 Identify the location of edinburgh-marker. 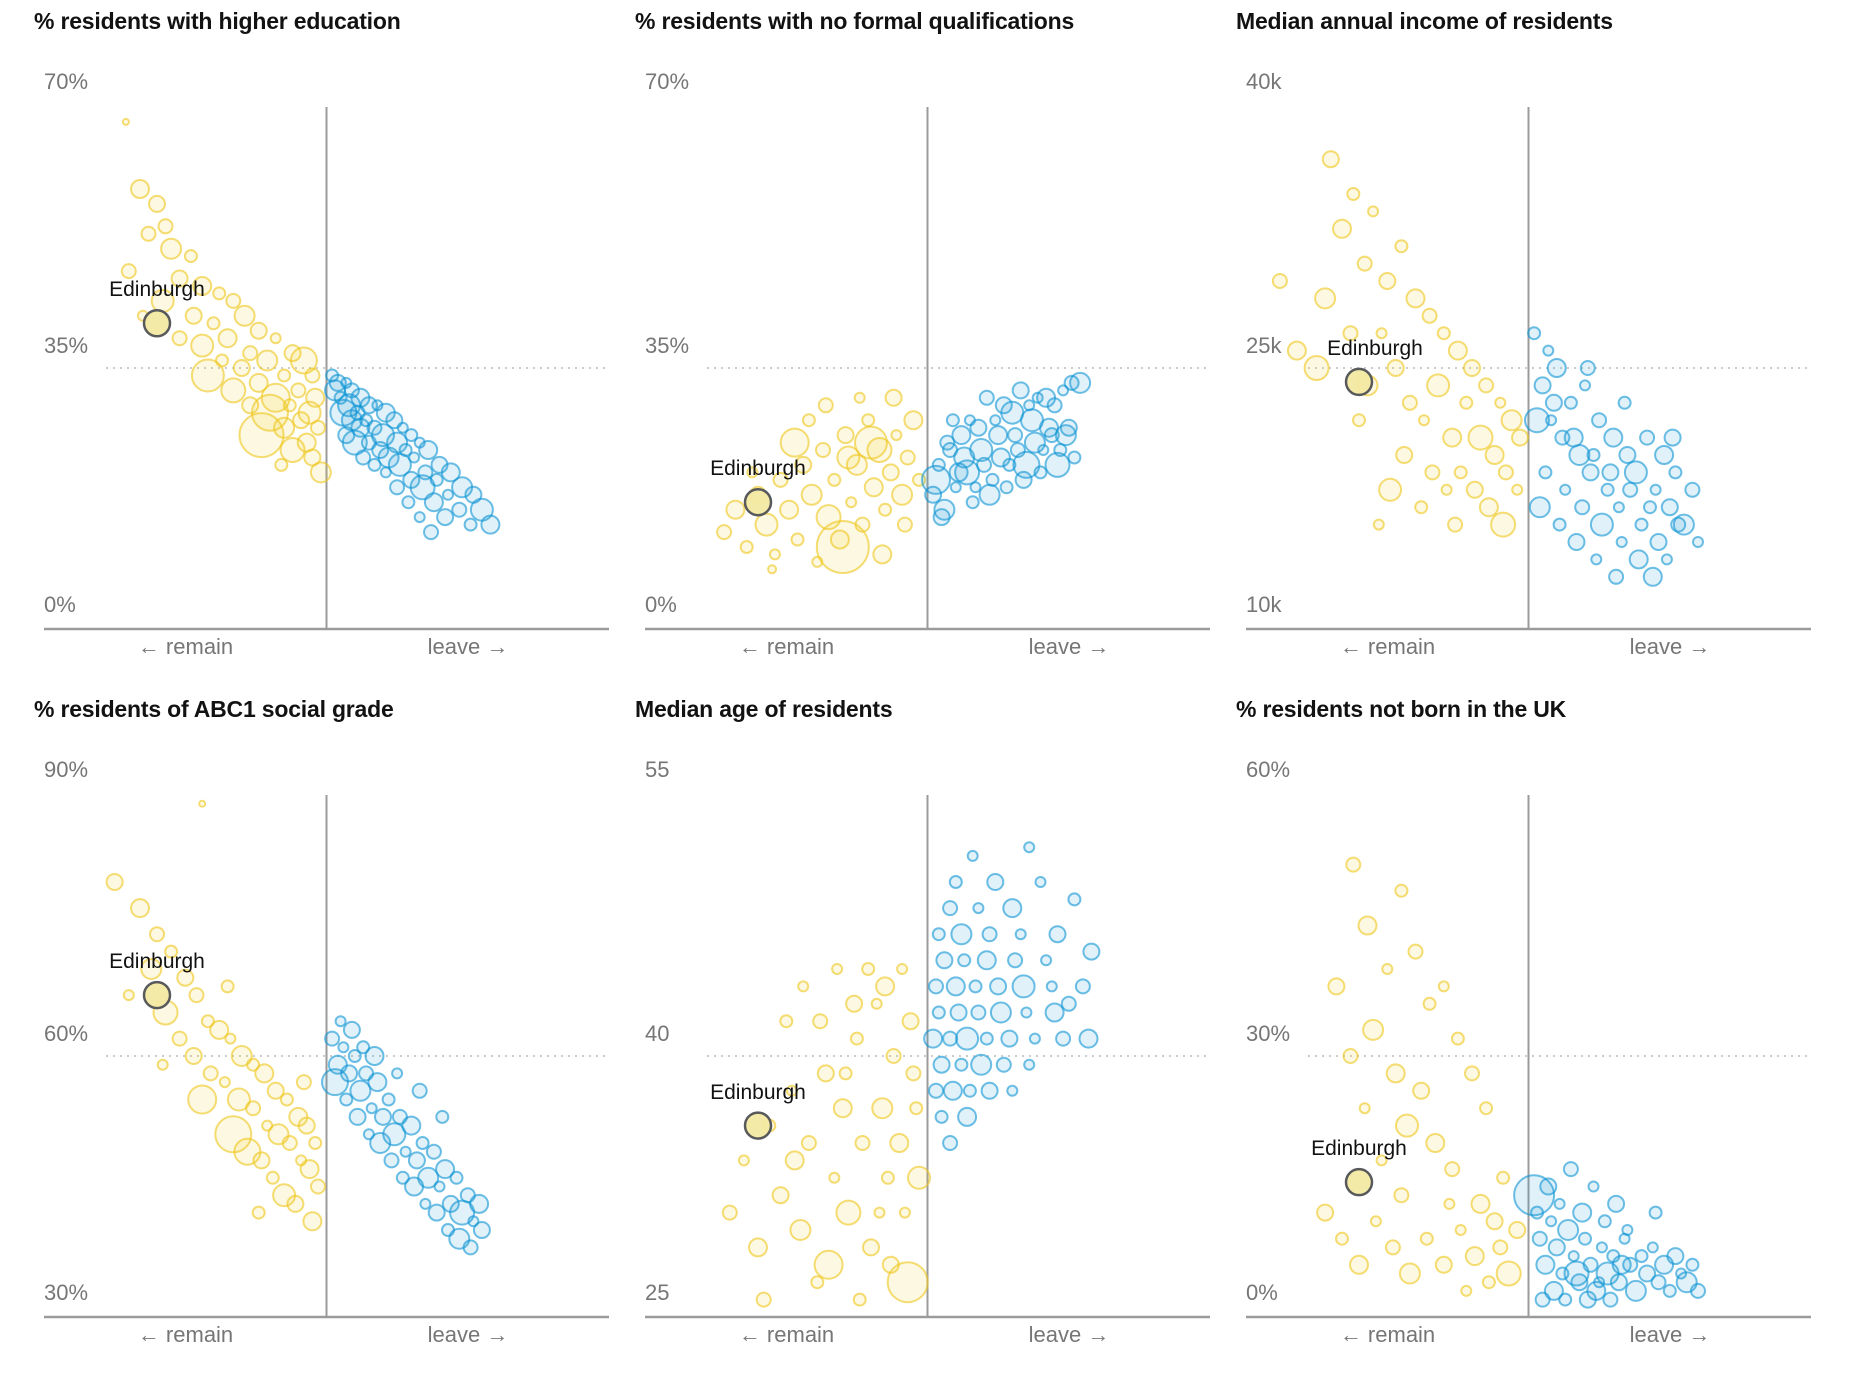
(1359, 382).